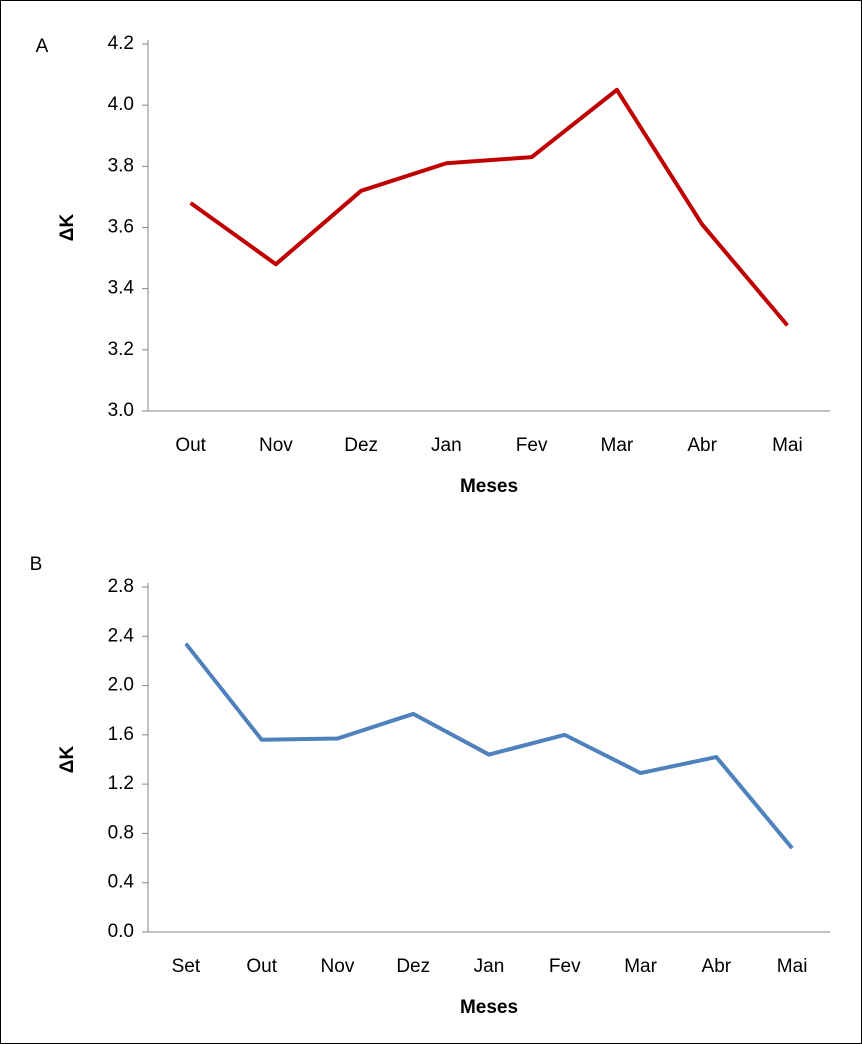 This screenshot has width=862, height=1044. I want to click on y-tick-label: 3.8, so click(121, 165).